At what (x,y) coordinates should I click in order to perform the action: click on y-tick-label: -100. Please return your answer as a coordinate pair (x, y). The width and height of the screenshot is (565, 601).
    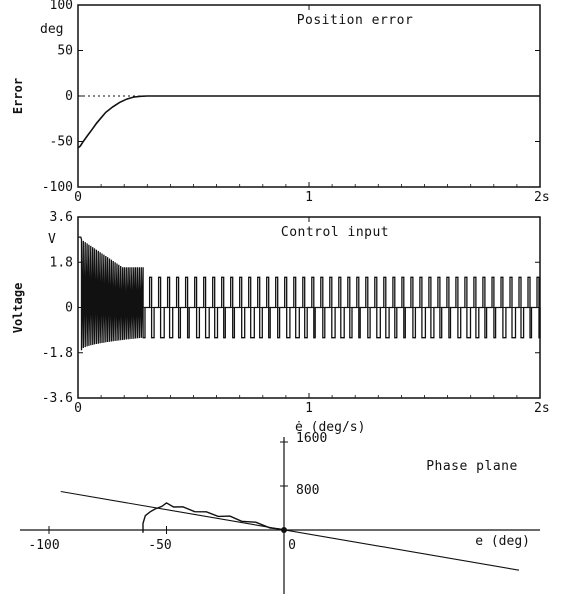
    Looking at the image, I should click on (57, 187).